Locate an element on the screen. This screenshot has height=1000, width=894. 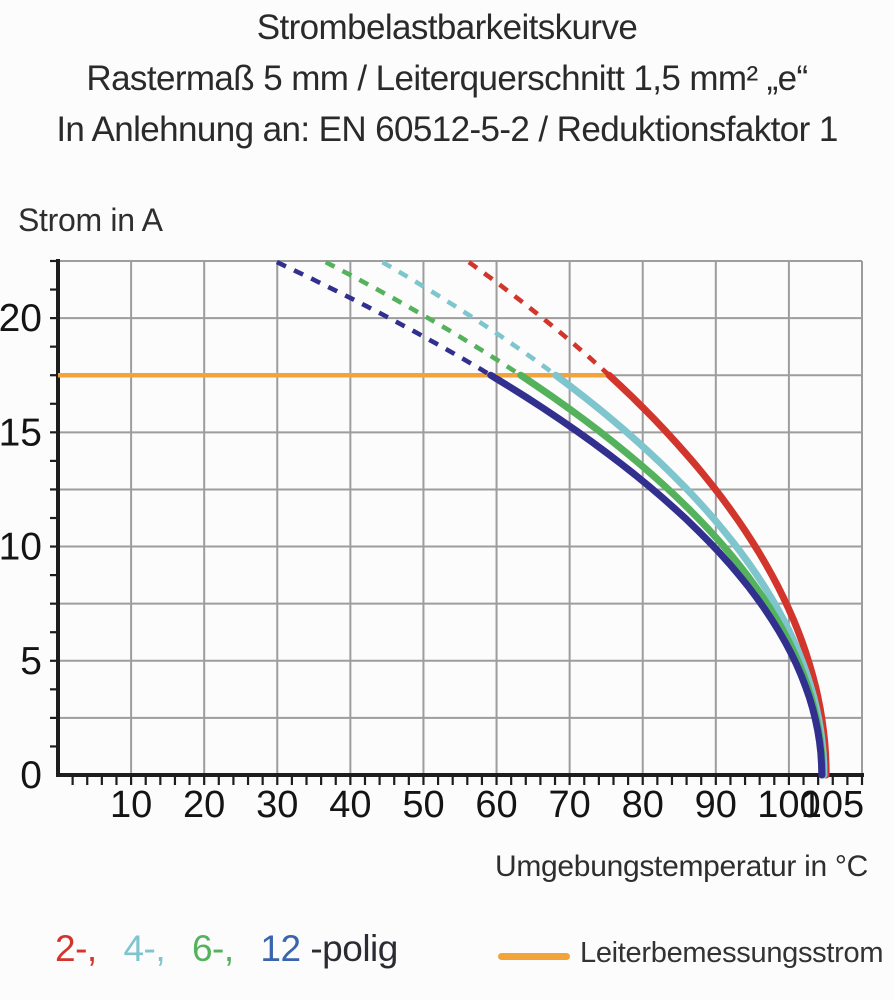
svg-text: 80 is located at coordinates (643, 805).